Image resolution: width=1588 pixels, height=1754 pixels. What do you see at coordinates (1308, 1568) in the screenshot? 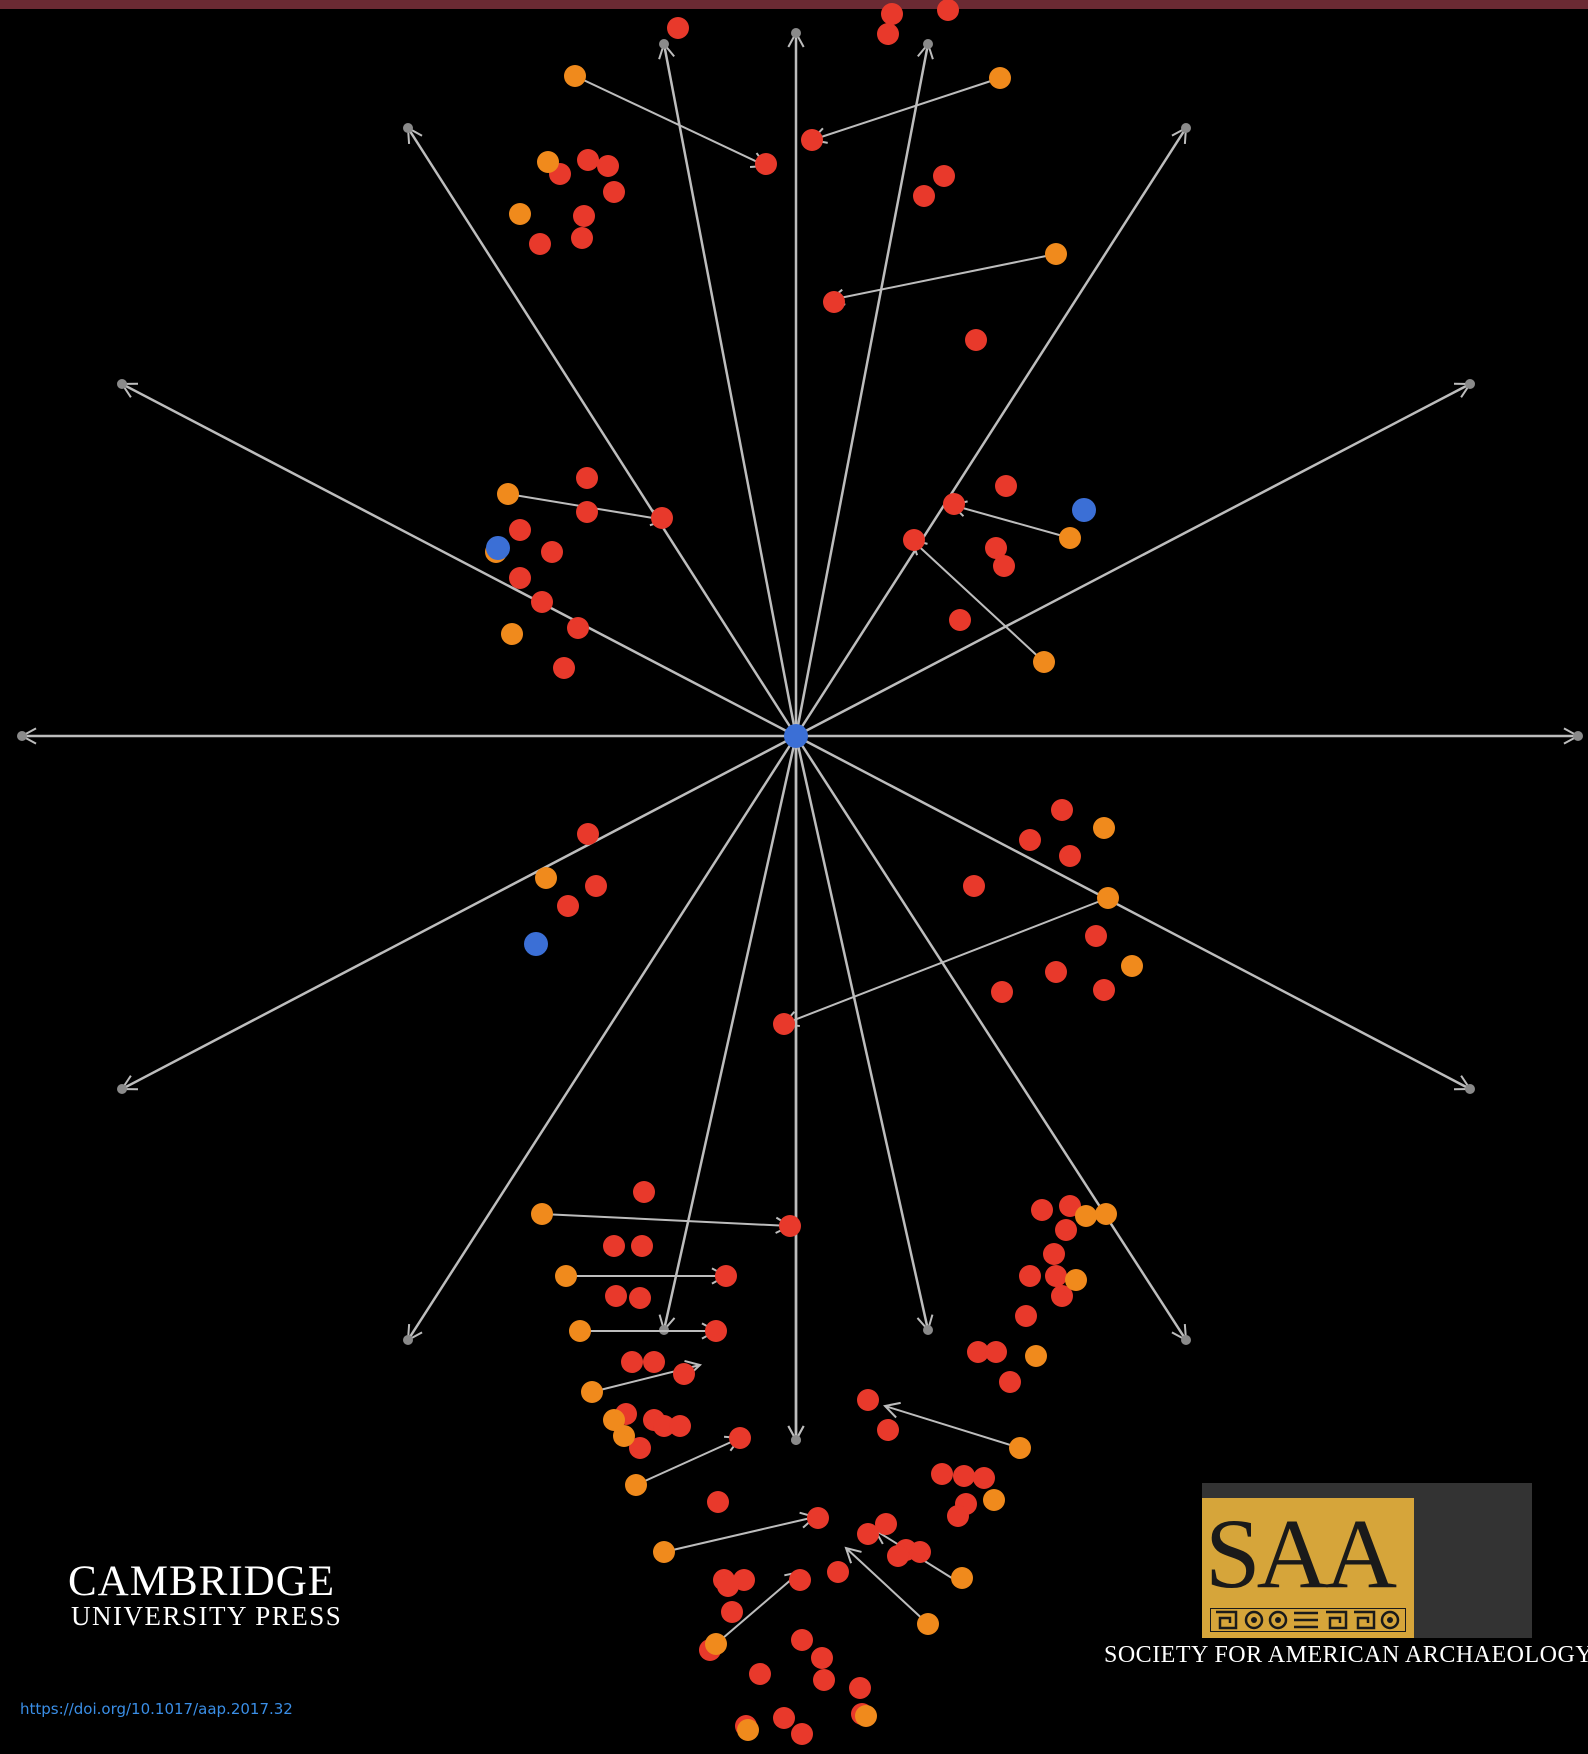
I see `saa-logo-emblem: SAA` at bounding box center [1308, 1568].